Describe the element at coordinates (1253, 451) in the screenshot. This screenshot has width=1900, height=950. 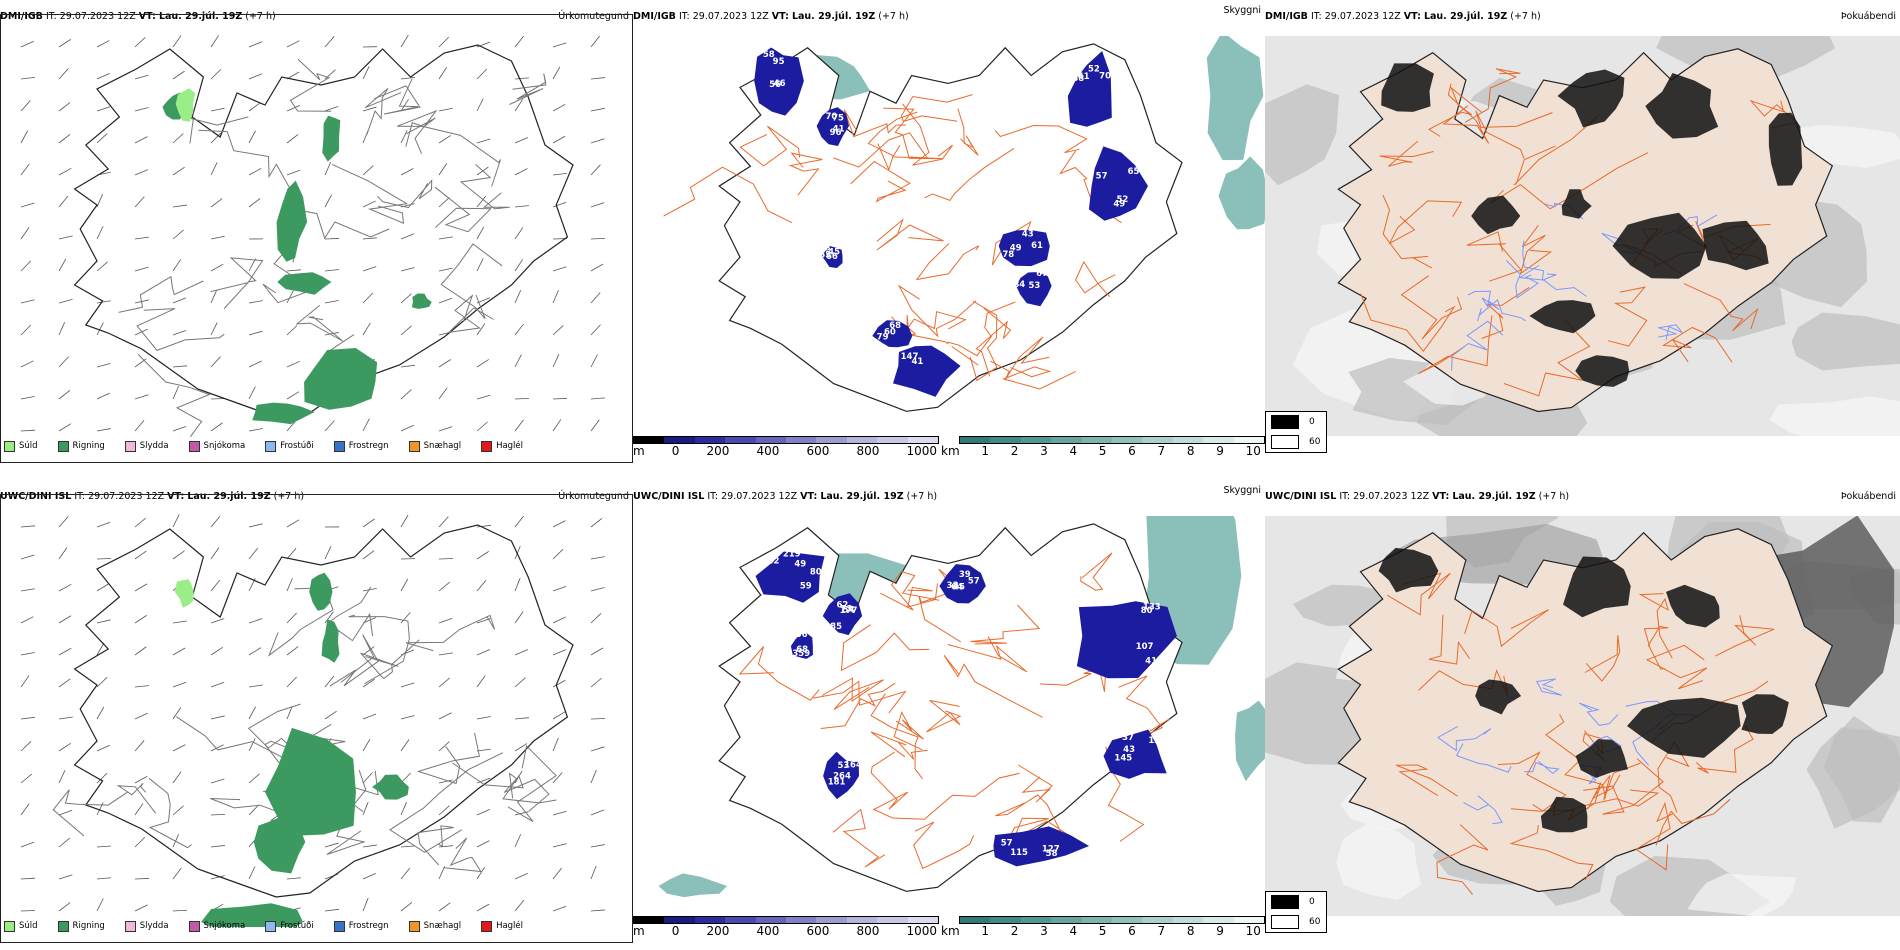
I see `colorbar-tick: 10` at that location.